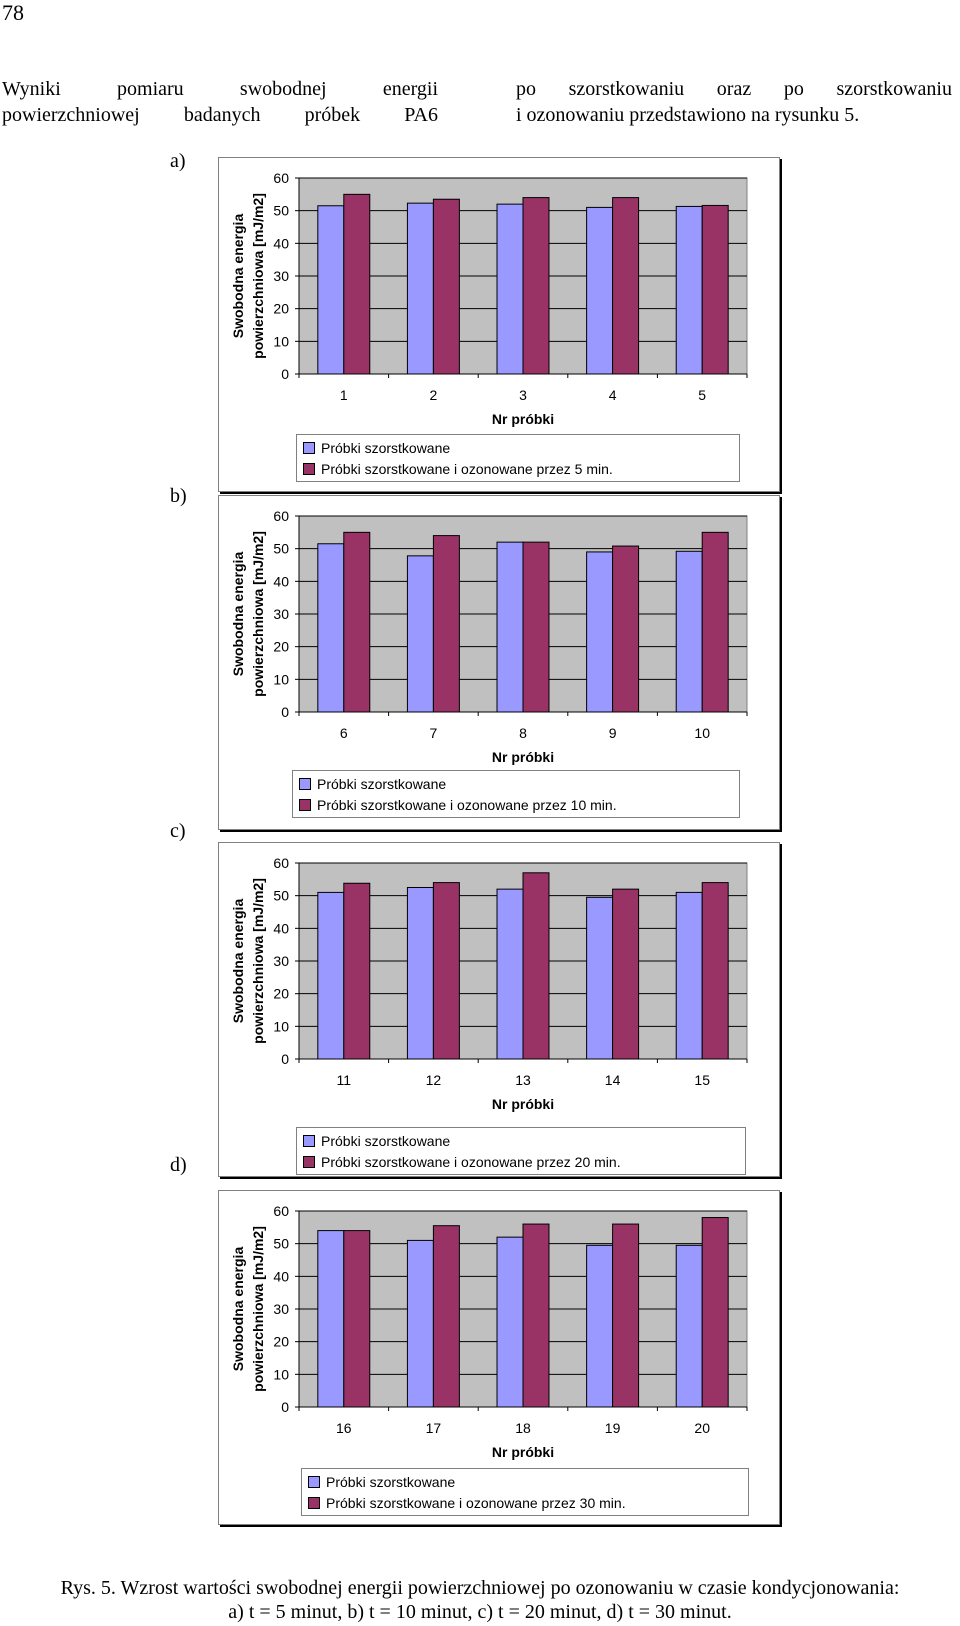 The width and height of the screenshot is (960, 1626). What do you see at coordinates (220, 89) in the screenshot?
I see `intro-left-line1: Wyniki pomiaru swobodnej energii` at bounding box center [220, 89].